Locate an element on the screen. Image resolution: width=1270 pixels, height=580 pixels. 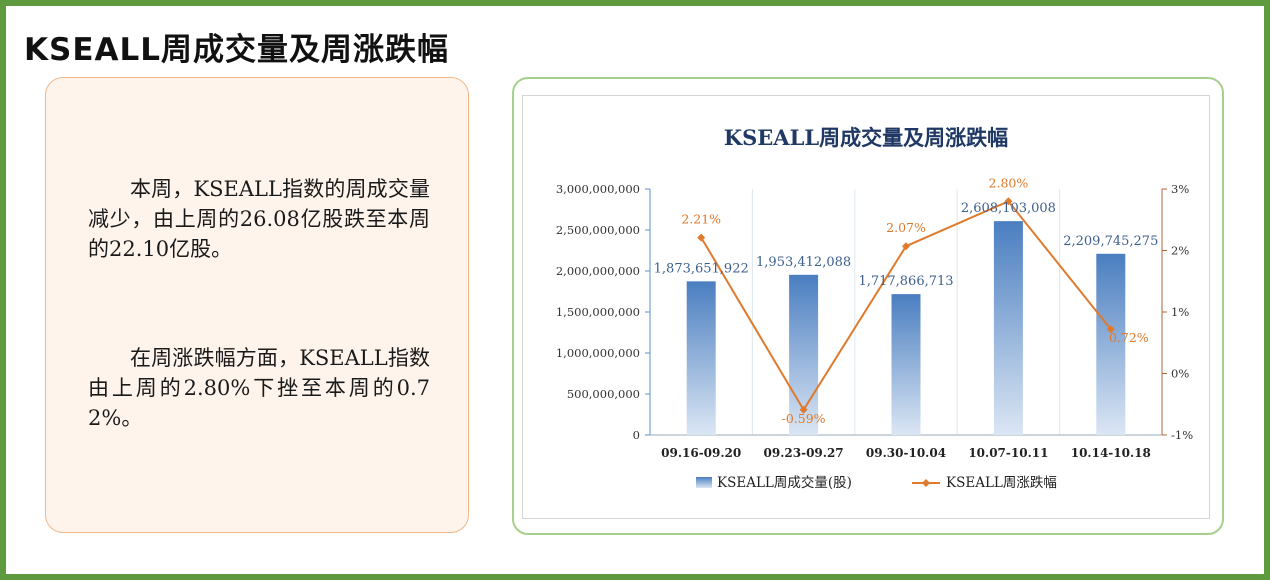
page-title: KSEALL周成交量及周涨跌幅 is located at coordinates (237, 50).